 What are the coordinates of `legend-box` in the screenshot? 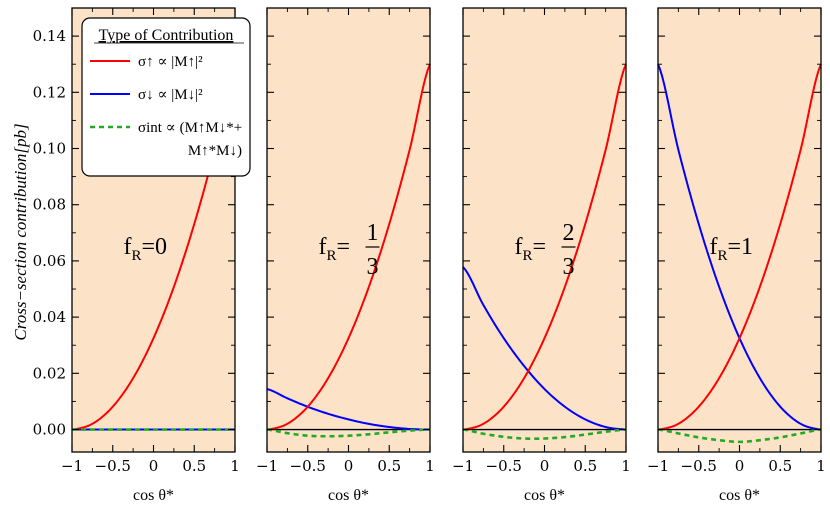 It's located at (166, 97).